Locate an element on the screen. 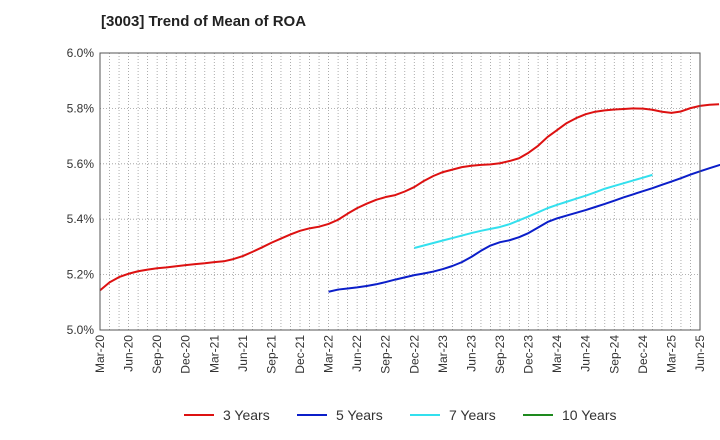 This screenshot has width=720, height=440. y-tick-label: 6.0% is located at coordinates (81, 53).